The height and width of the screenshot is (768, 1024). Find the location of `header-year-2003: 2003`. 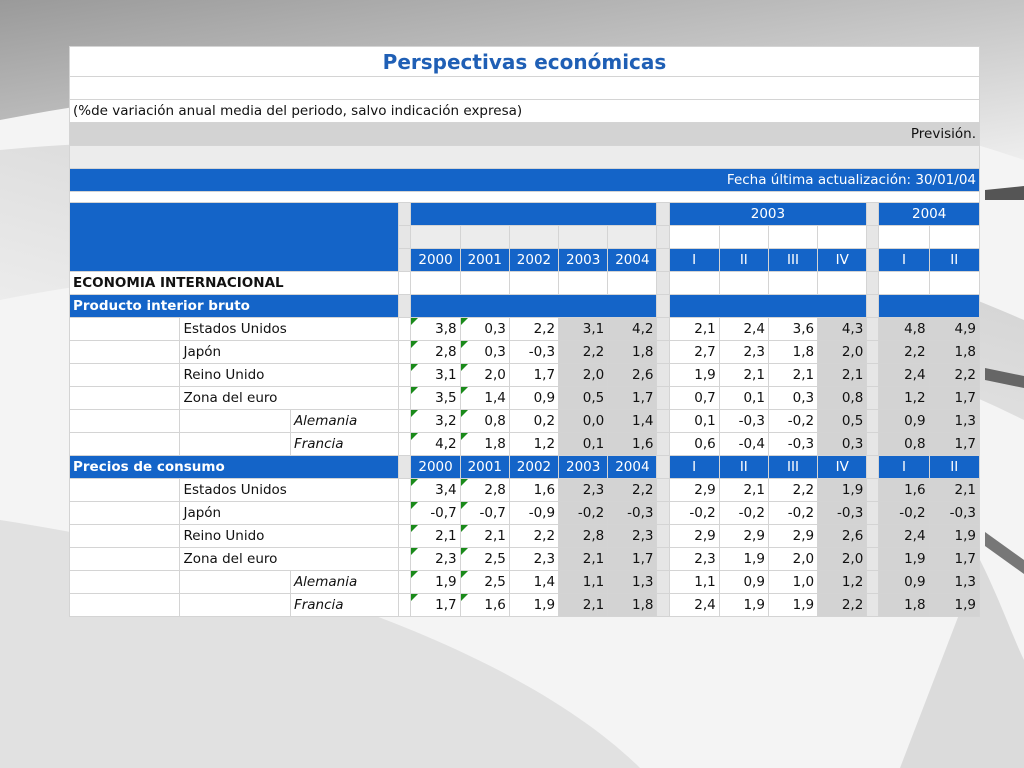

header-year-2003: 2003 is located at coordinates (768, 214).